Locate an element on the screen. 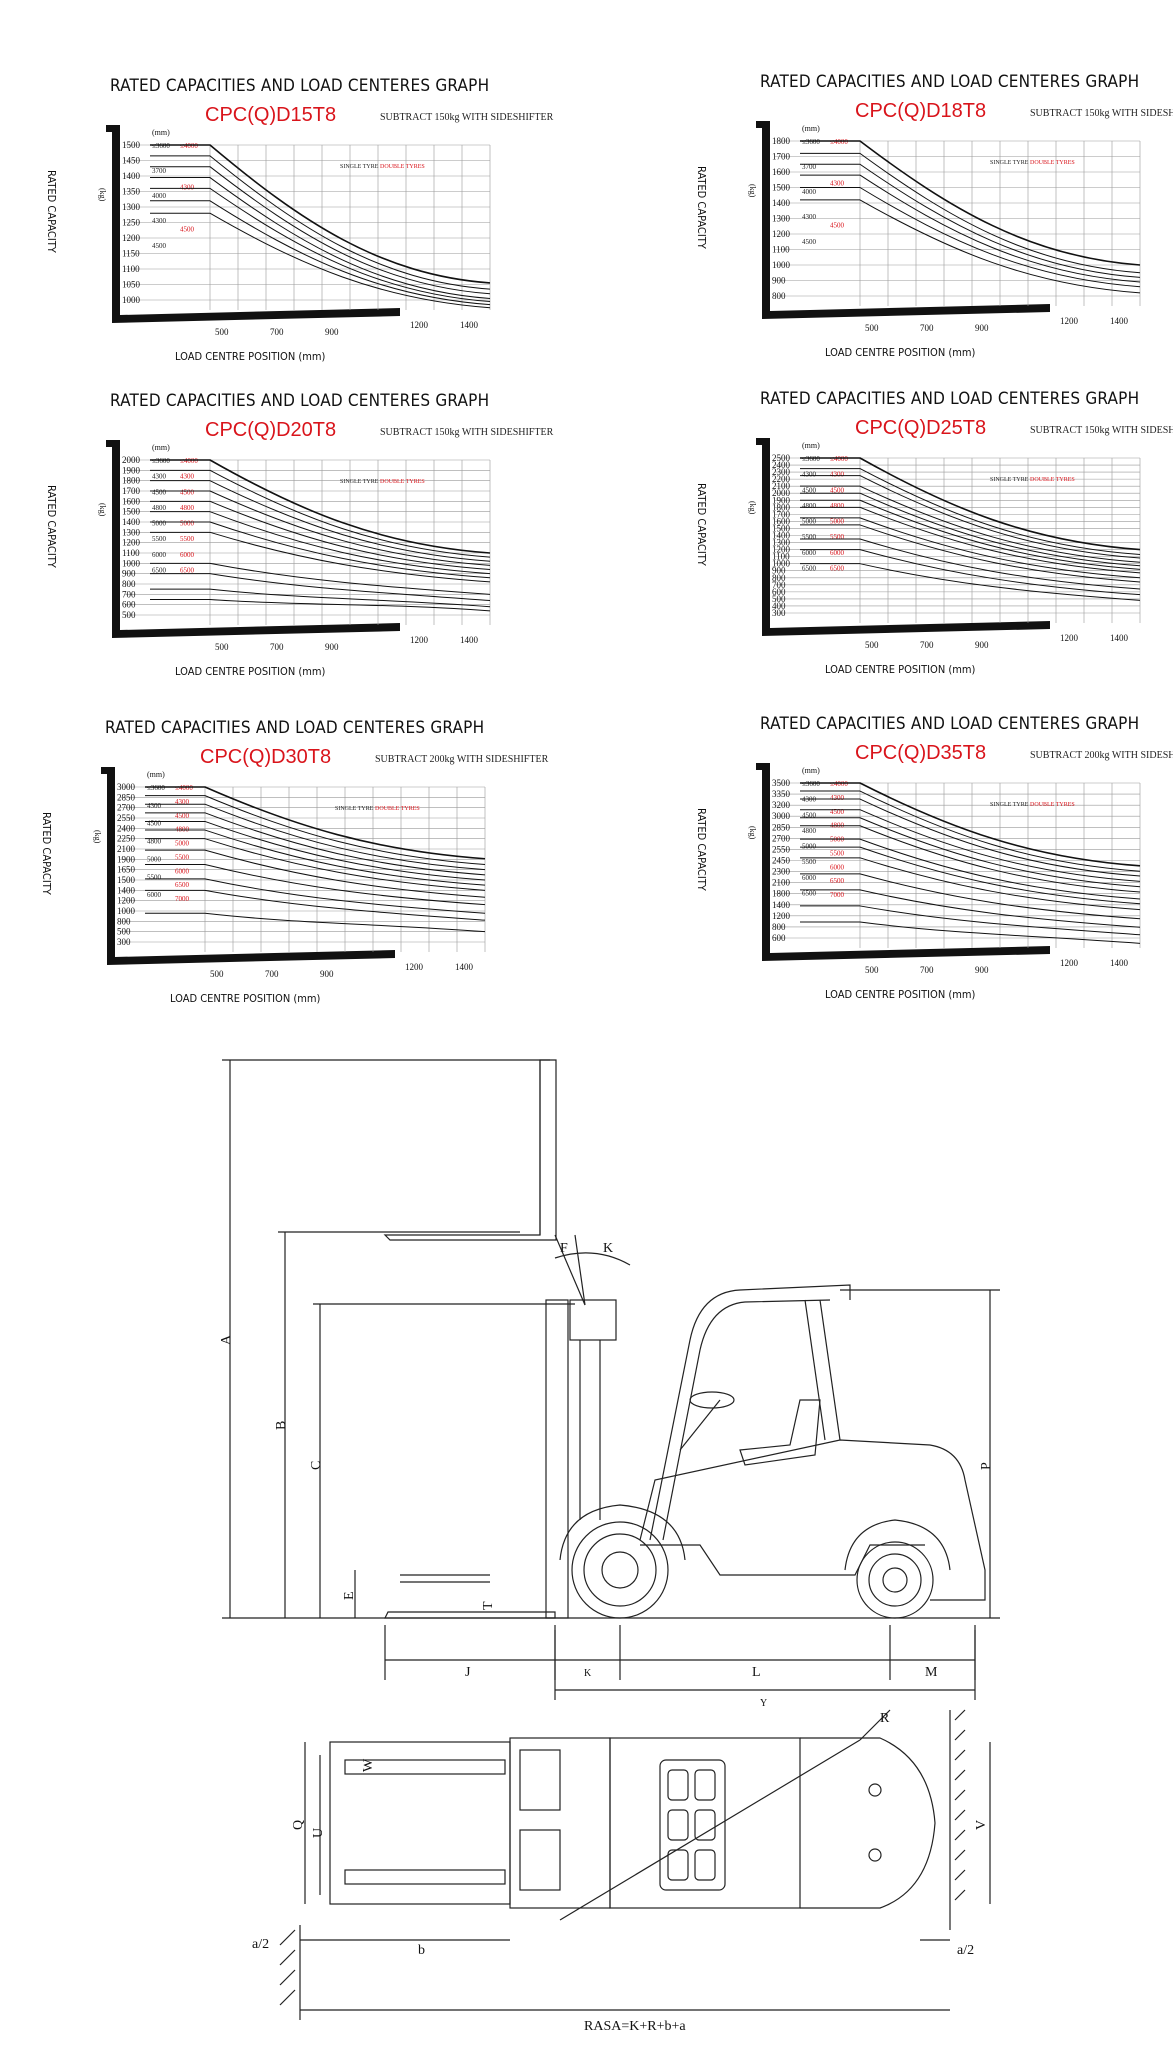  mast-height-double-label: 6500 is located at coordinates (187, 570).